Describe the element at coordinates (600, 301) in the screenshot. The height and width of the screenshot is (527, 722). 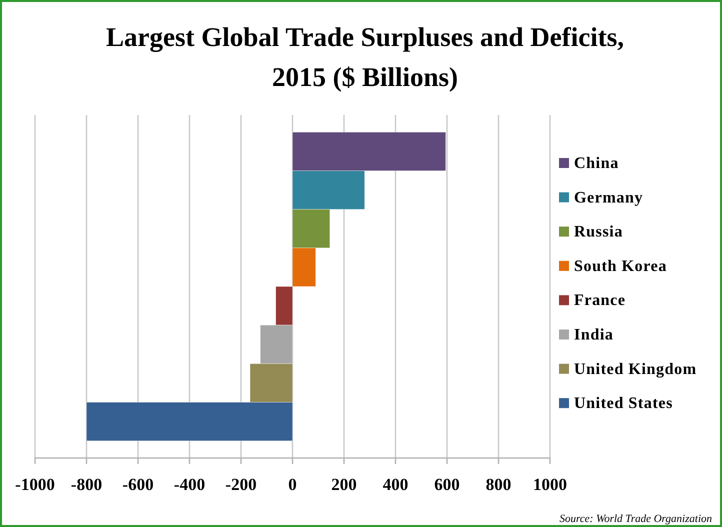
I see `legend-label: France` at that location.